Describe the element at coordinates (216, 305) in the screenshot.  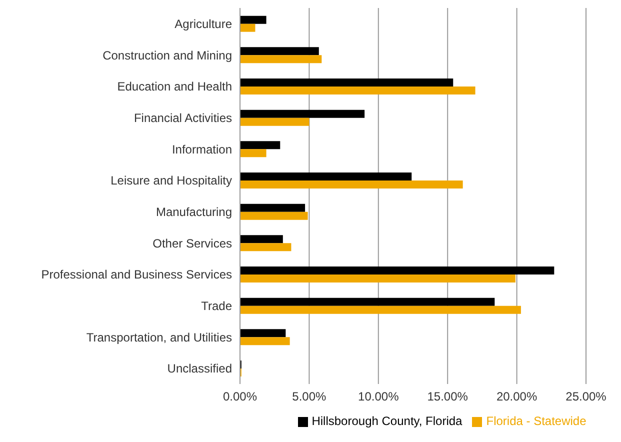
I see `y-tick-label: Trade` at that location.